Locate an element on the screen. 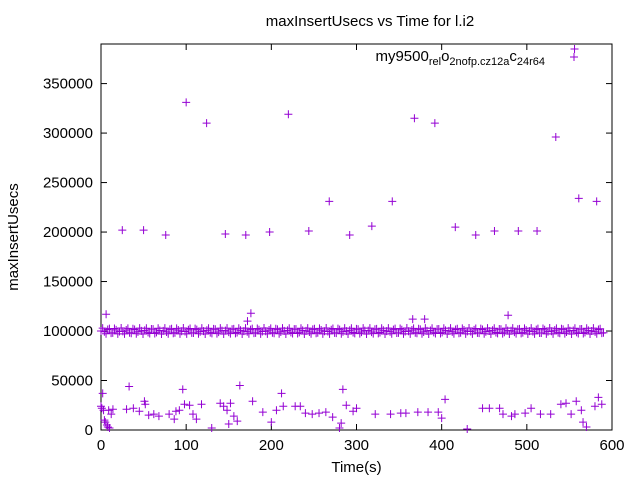 The height and width of the screenshot is (480, 640). y-axis-label: maxInsertUsecs is located at coordinates (13, 237).